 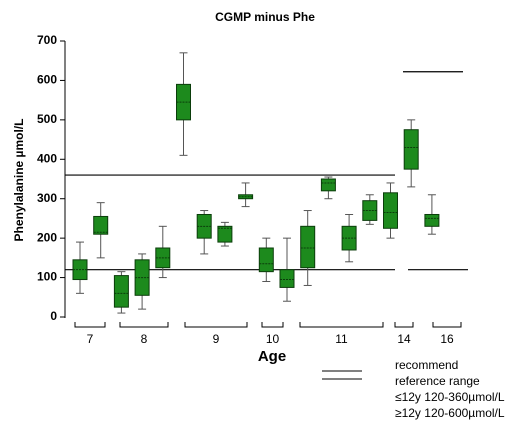 I want to click on chart-title: CGMP minus Phe, so click(x=265, y=17).